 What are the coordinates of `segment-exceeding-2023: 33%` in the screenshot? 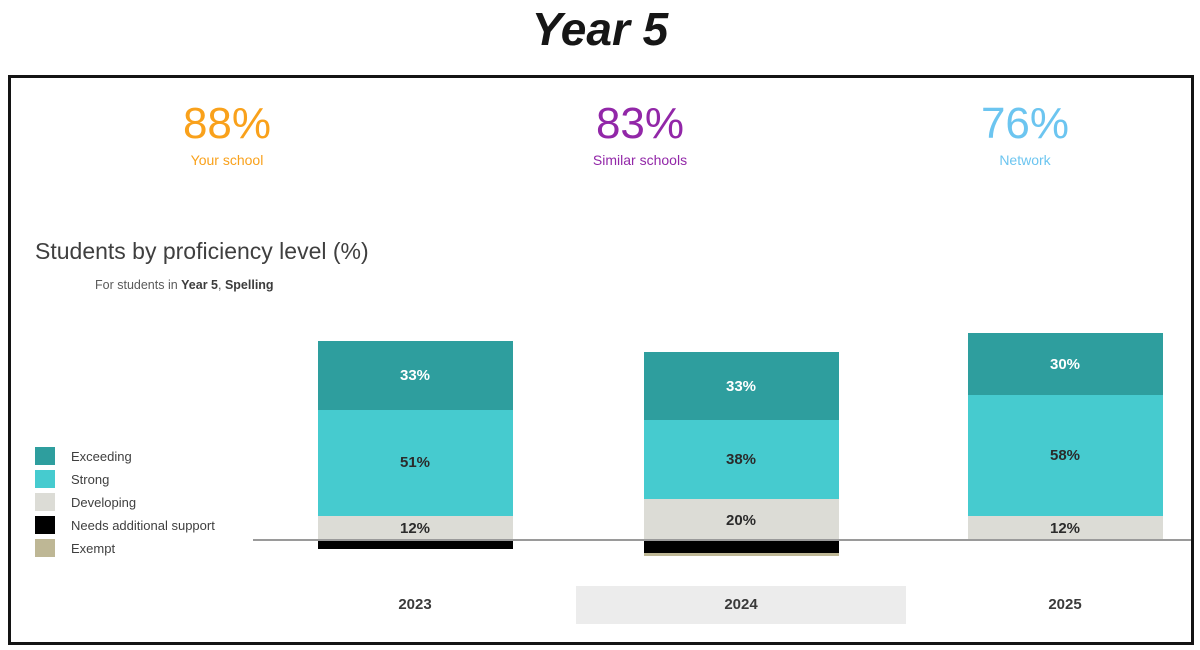 It's located at (415, 375).